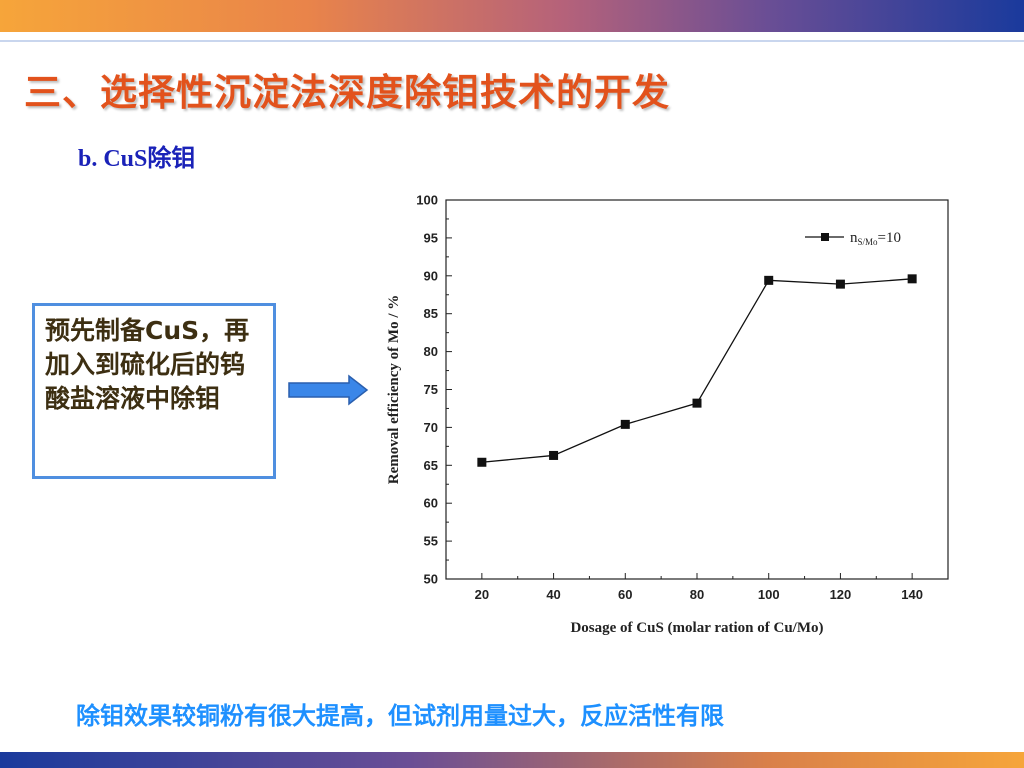 The image size is (1024, 768). Describe the element at coordinates (431, 237) in the screenshot. I see `y-tick-label: 95` at that location.